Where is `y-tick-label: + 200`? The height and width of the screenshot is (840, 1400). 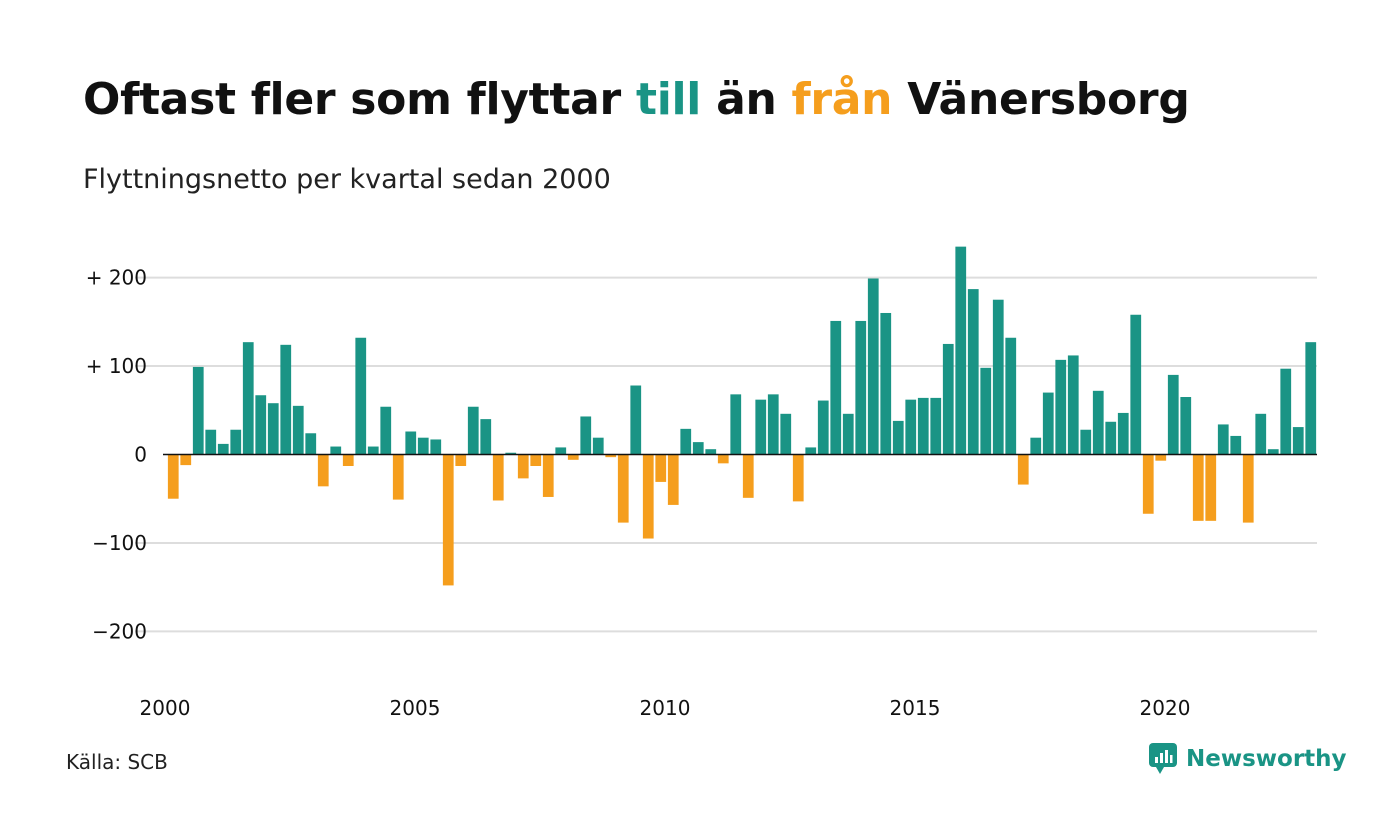
y-tick-label: + 200 is located at coordinates (116, 278).